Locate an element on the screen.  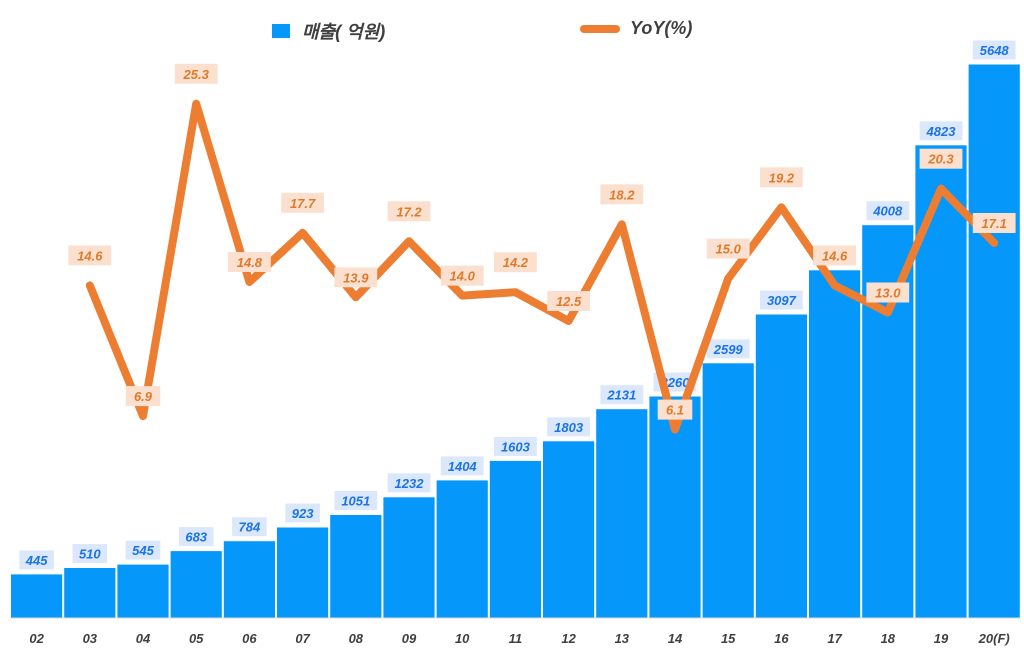
bar-data-label: 445 is located at coordinates (36, 560).